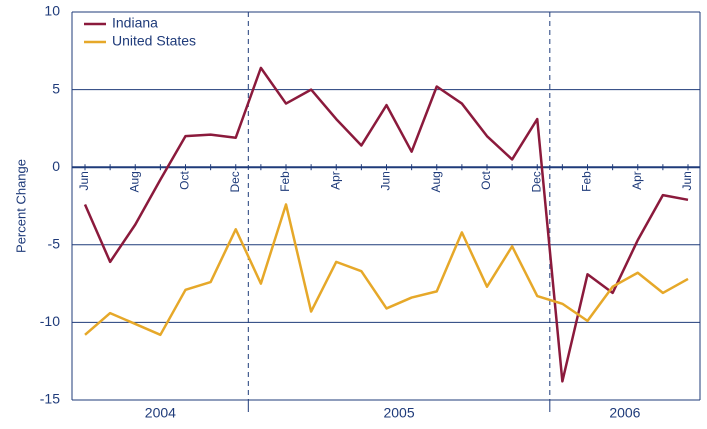 The image size is (707, 429). What do you see at coordinates (154, 41) in the screenshot?
I see `legend-label: United States` at bounding box center [154, 41].